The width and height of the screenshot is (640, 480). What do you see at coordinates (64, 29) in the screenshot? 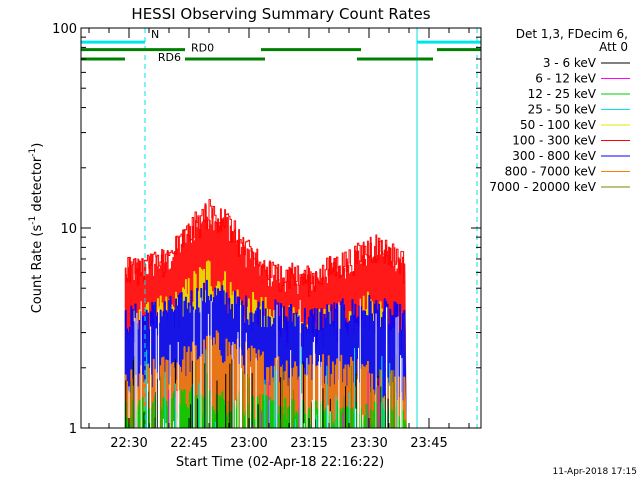
I see `y-tick-label: 100` at bounding box center [64, 29].